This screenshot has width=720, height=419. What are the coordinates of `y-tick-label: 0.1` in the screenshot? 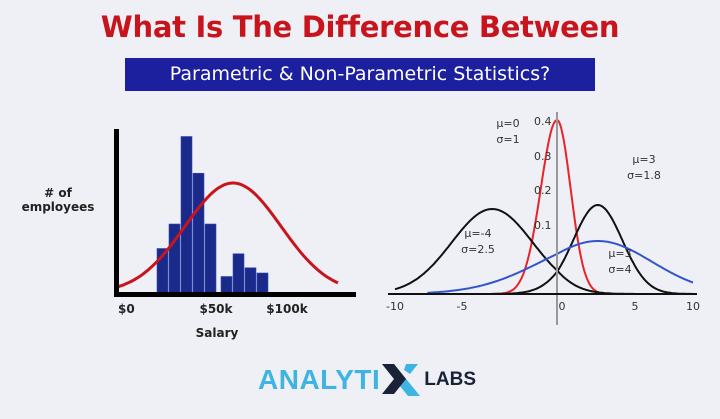 It's located at (543, 225).